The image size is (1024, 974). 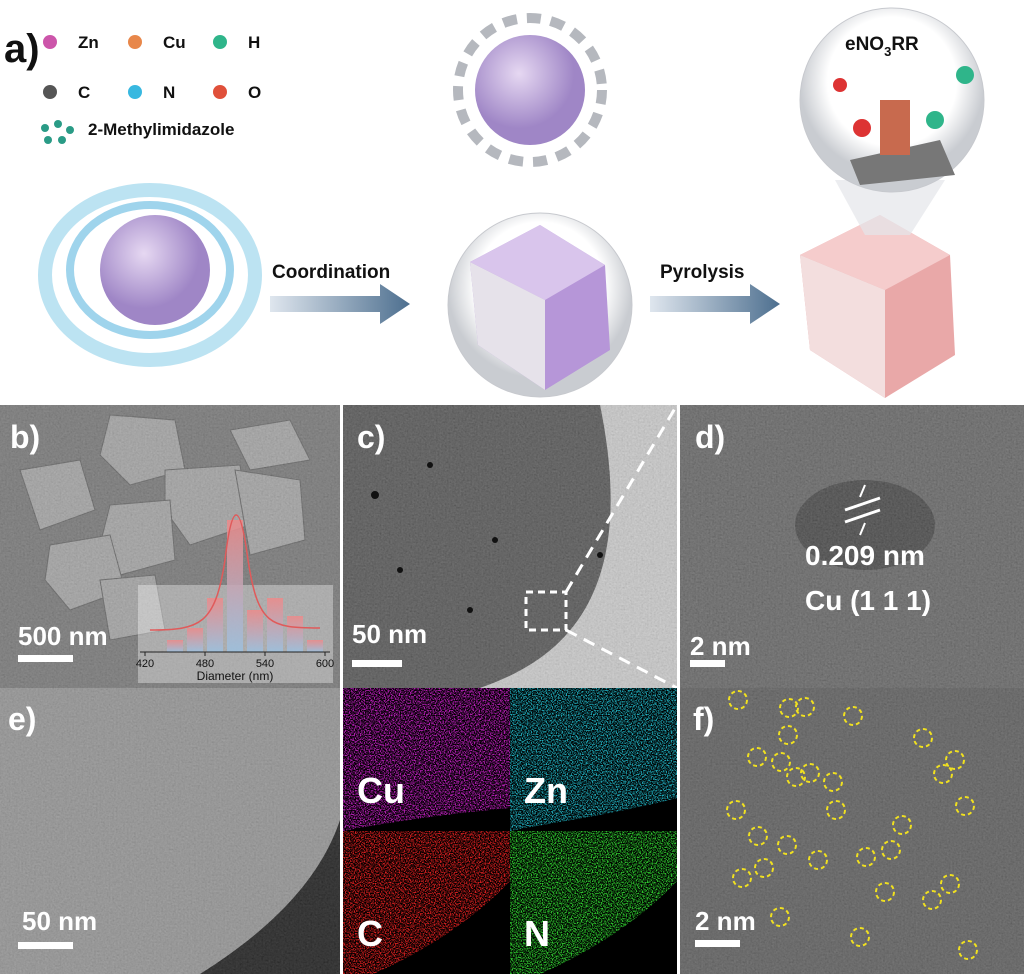 What do you see at coordinates (710, 437) in the screenshot?
I see `panel-label: d)` at bounding box center [710, 437].